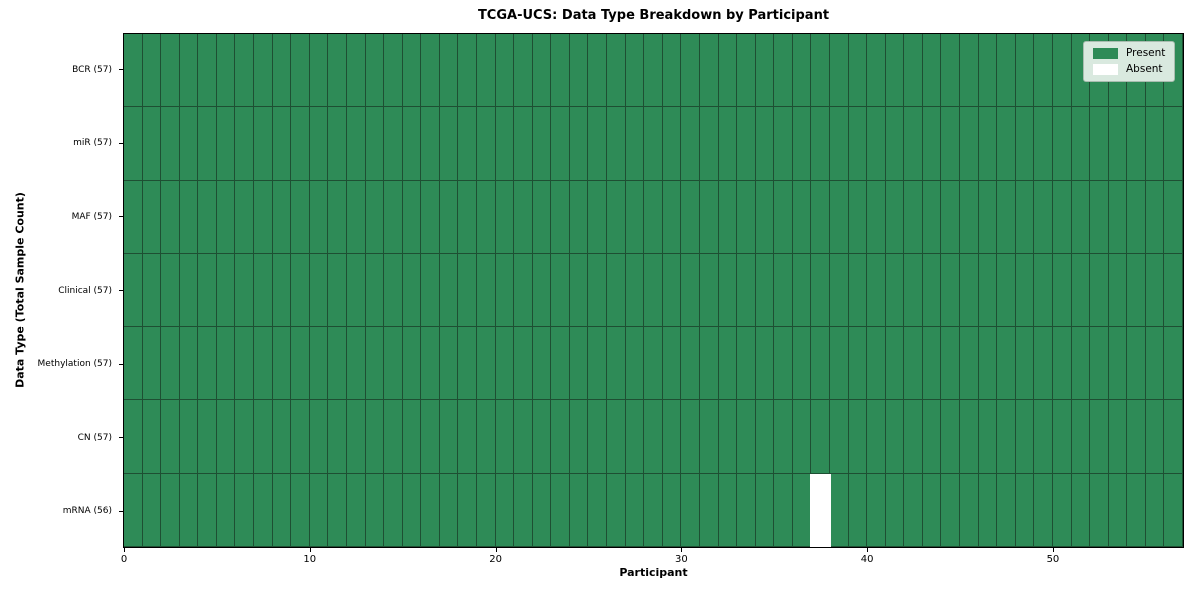 Image resolution: width=1200 pixels, height=600 pixels. Describe the element at coordinates (85, 290) in the screenshot. I see `y-tick-label: Clinical (57)` at that location.